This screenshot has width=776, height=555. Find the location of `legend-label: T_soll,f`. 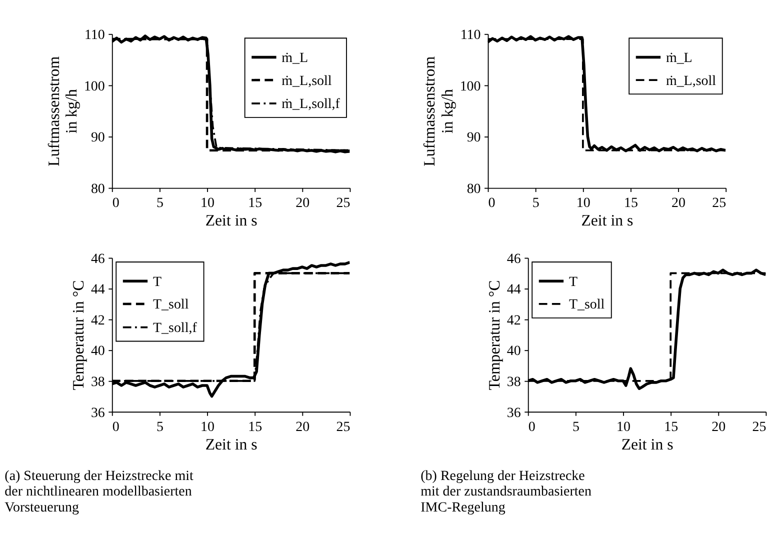

legend-label: T_soll,f is located at coordinates (175, 328).